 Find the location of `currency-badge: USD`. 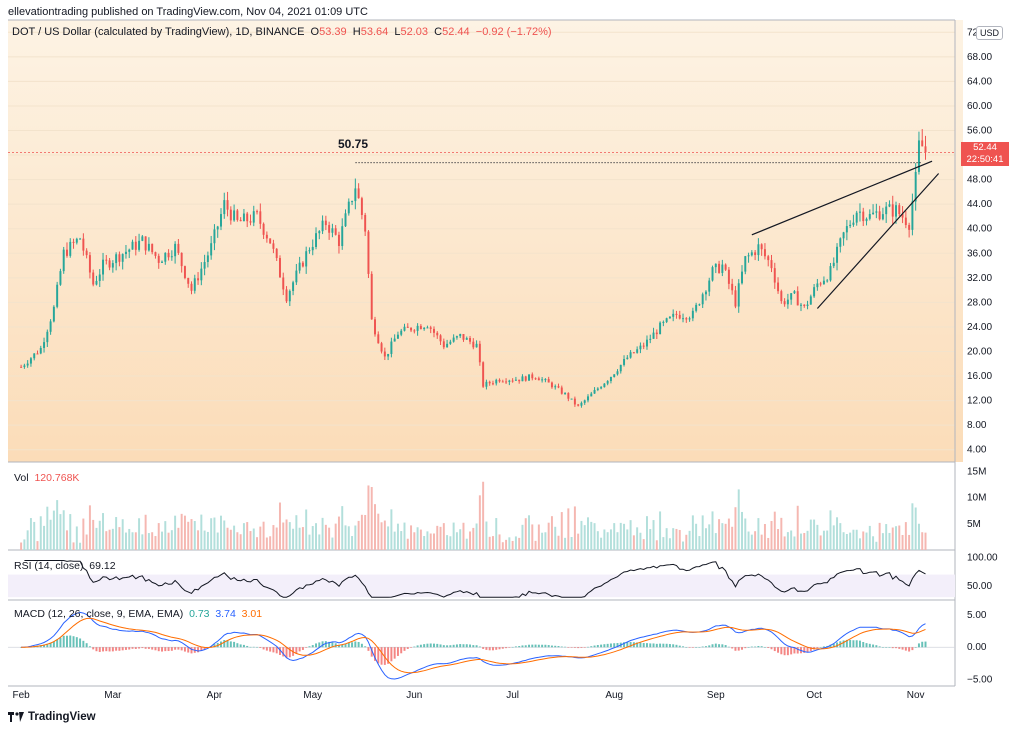

currency-badge: USD is located at coordinates (990, 33).